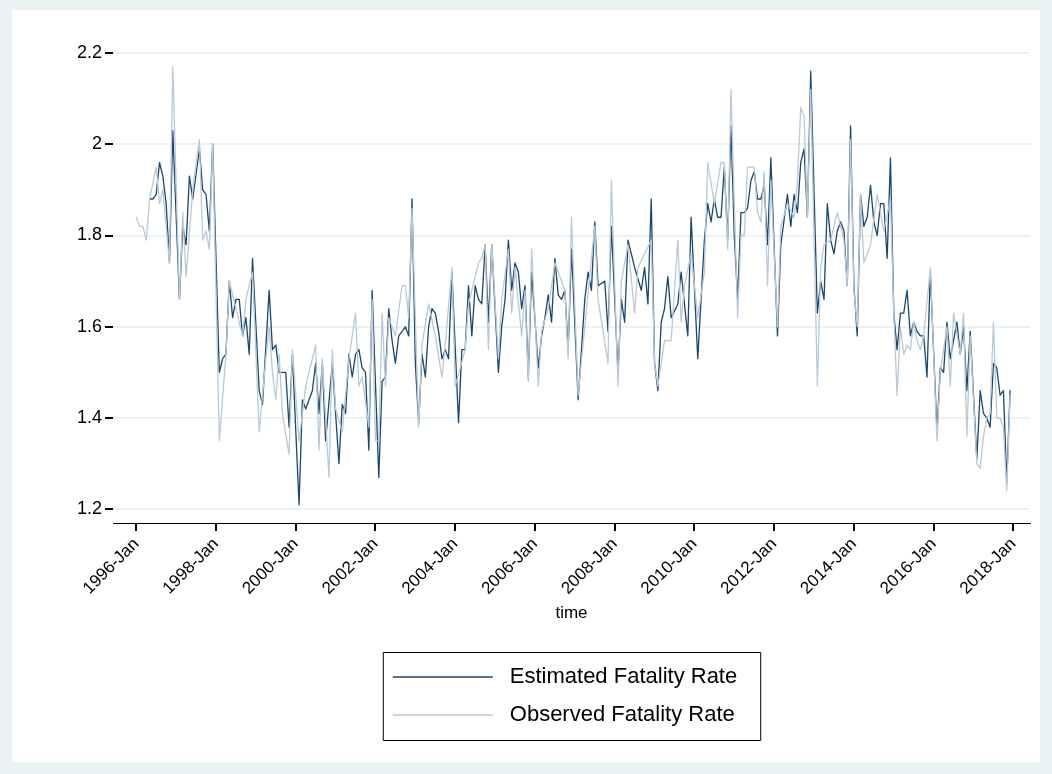 The image size is (1052, 774). I want to click on y-tick-label: 1.2, so click(89, 508).